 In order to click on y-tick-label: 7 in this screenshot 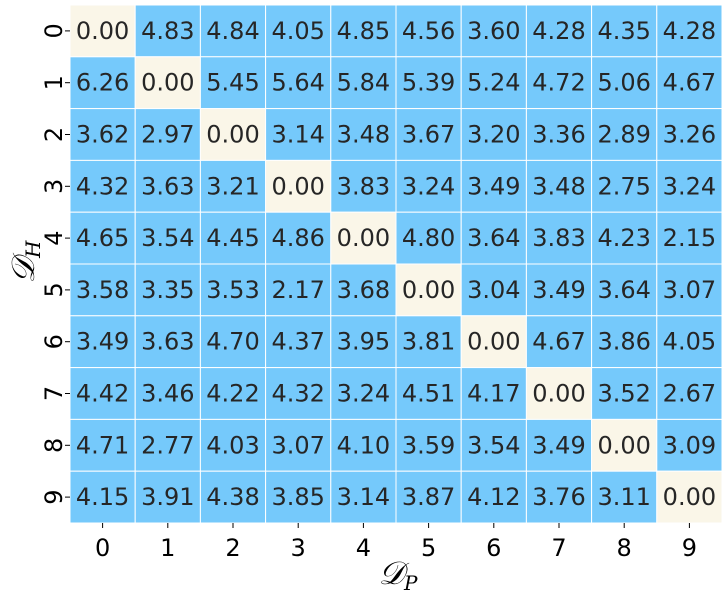, I will do `click(54, 393)`.